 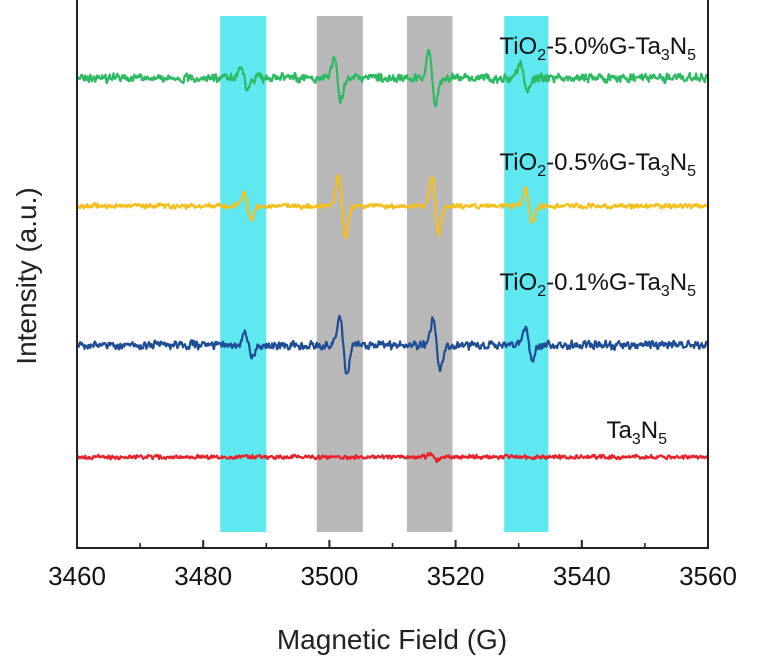 What do you see at coordinates (456, 576) in the screenshot?
I see `x-tick-label-4: 3520` at bounding box center [456, 576].